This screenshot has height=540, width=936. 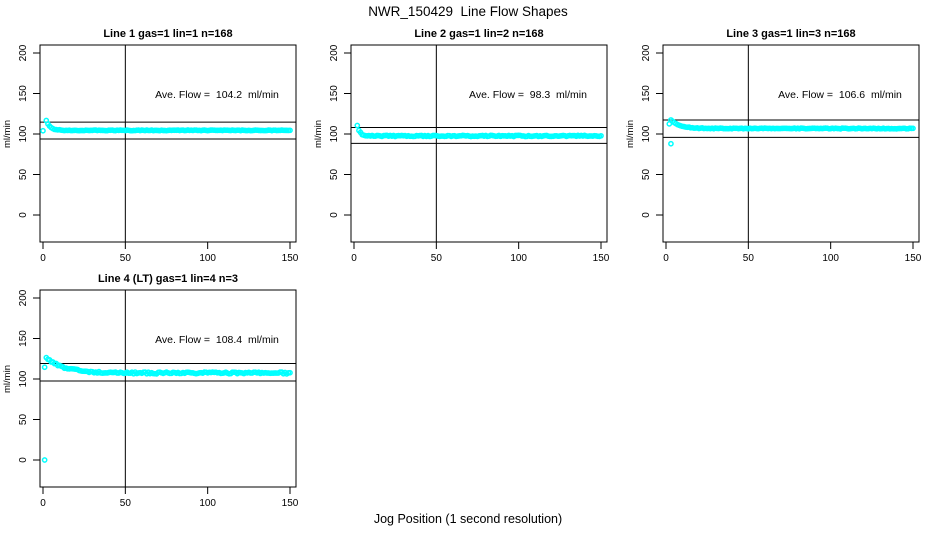 What do you see at coordinates (217, 340) in the screenshot?
I see `ave-flow-annotation: Ave. Flow = 108.4 ml/min` at bounding box center [217, 340].